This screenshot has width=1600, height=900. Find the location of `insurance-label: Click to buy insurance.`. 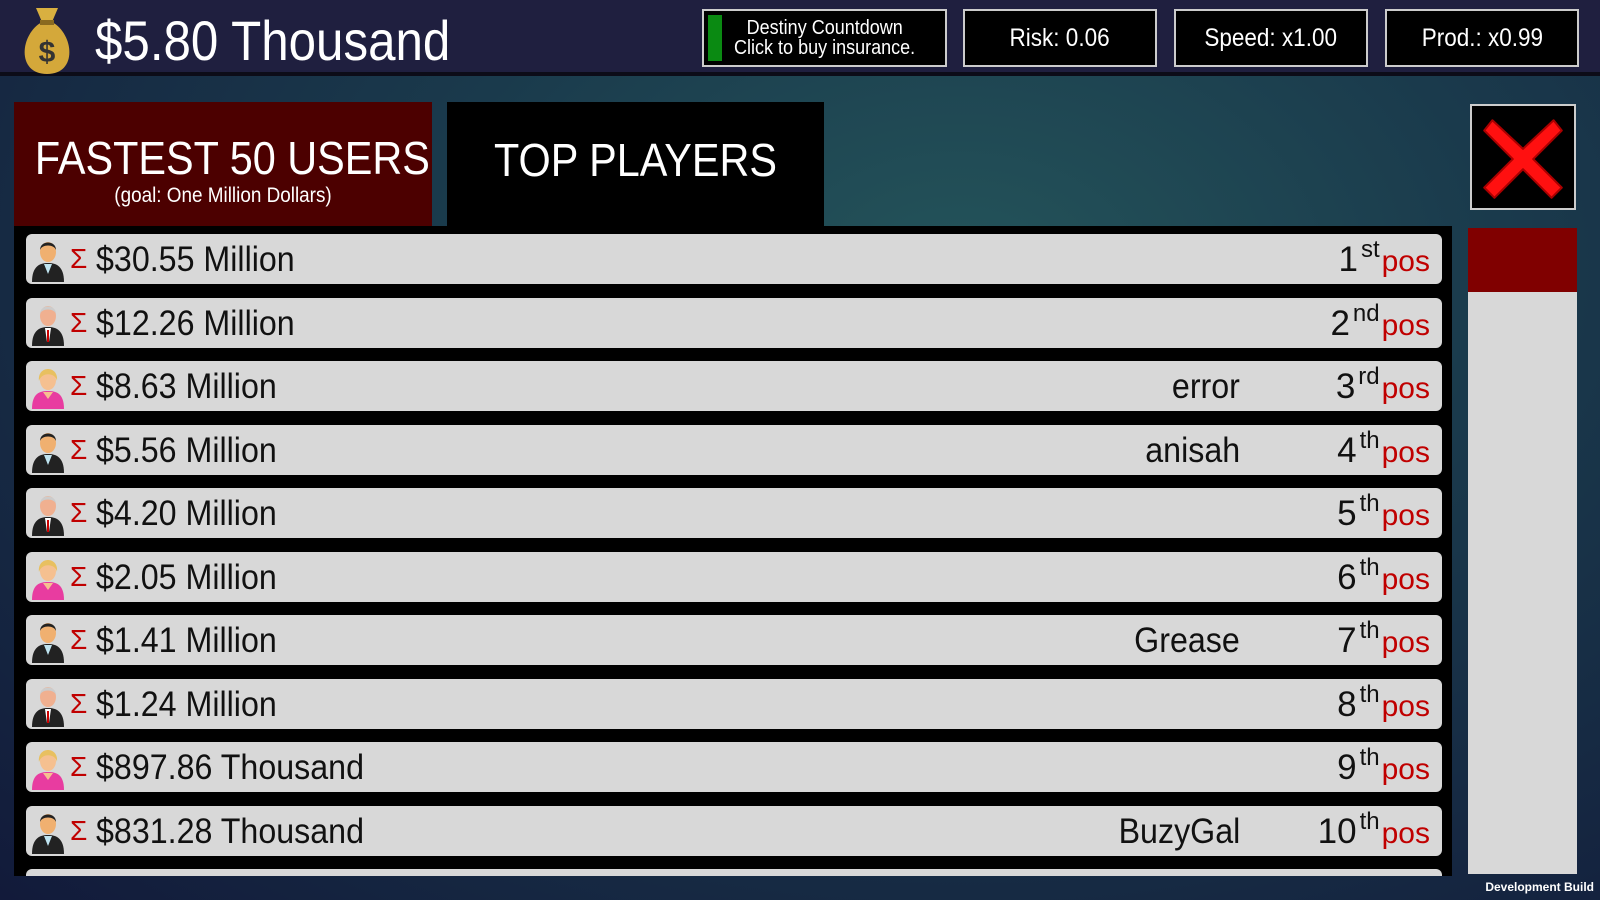

insurance-label: Click to buy insurance. is located at coordinates (824, 48).